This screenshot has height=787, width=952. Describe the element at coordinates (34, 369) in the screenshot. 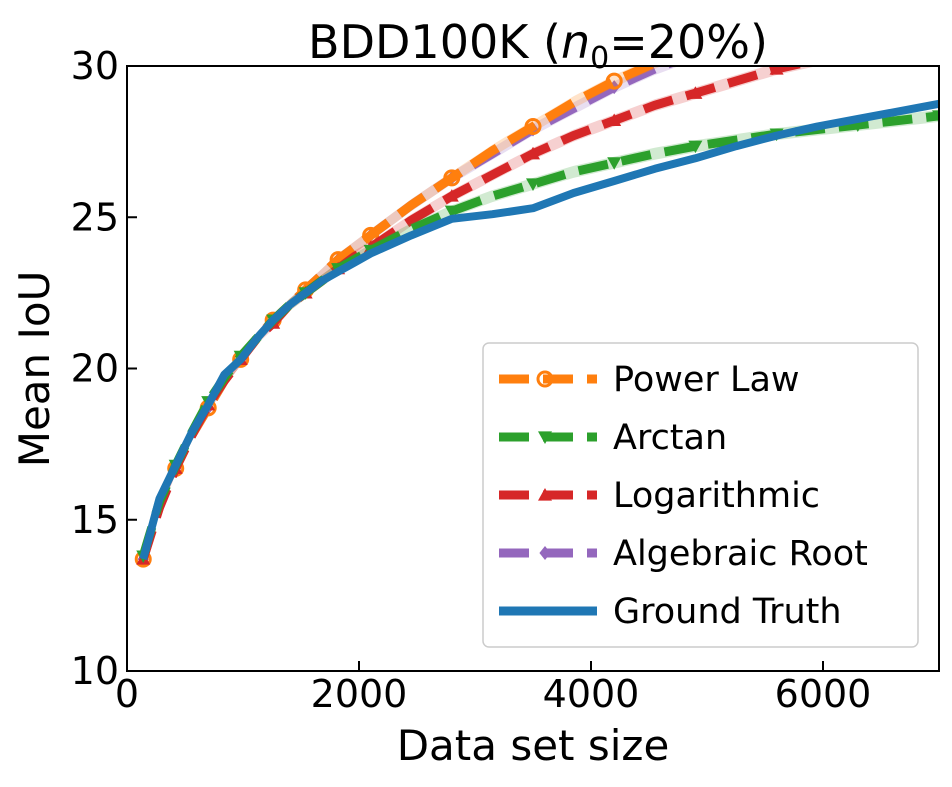

I see `y-axis-label: Mean IoU` at that location.